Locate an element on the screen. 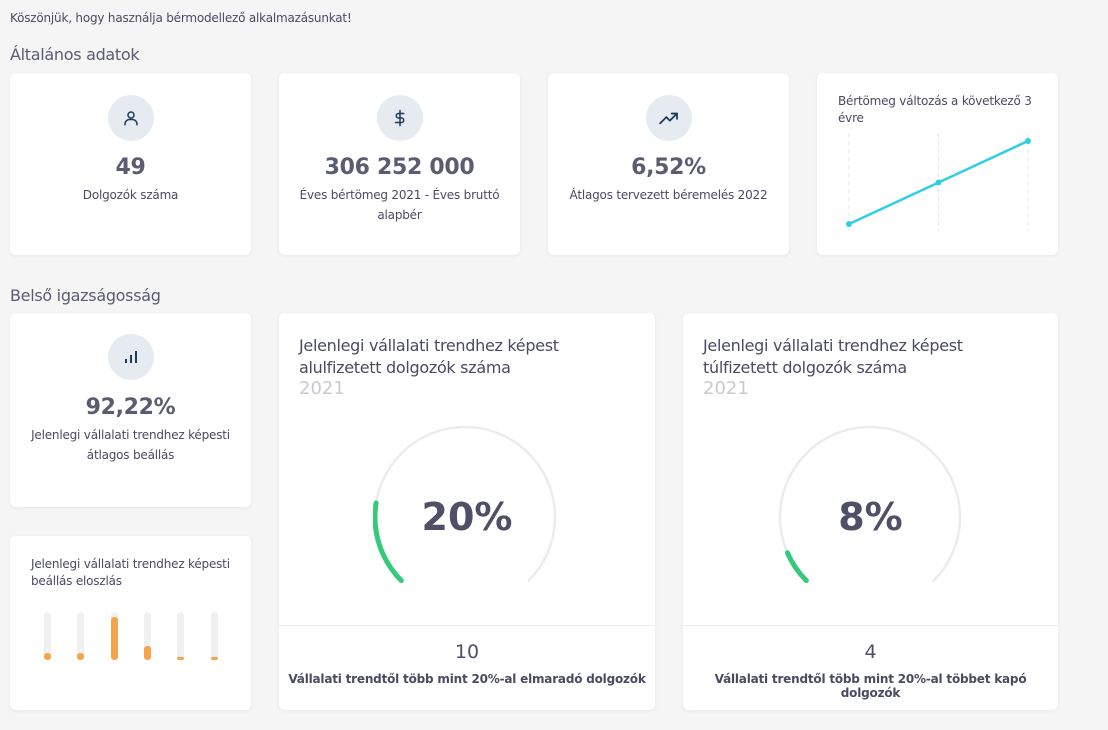  overpaid-gauge is located at coordinates (870, 504).